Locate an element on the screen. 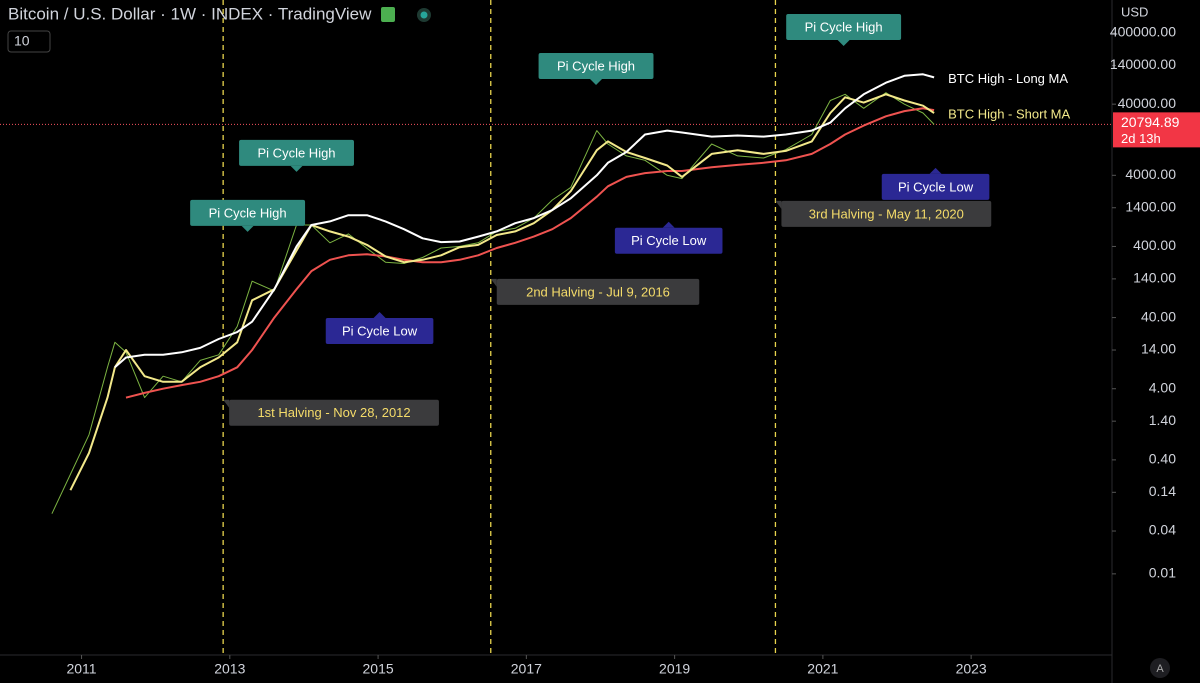 Image resolution: width=1200 pixels, height=683 pixels. y-tick-label: 0.01 is located at coordinates (1162, 573).